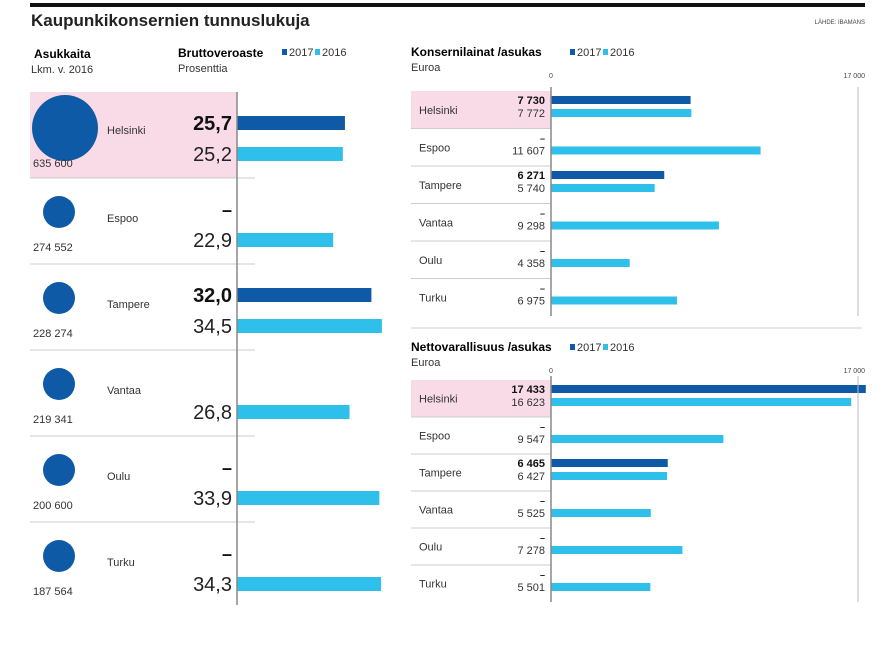 The height and width of the screenshot is (651, 887). Describe the element at coordinates (528, 390) in the screenshot. I see `net-assets-value-2017: 17 433` at that location.